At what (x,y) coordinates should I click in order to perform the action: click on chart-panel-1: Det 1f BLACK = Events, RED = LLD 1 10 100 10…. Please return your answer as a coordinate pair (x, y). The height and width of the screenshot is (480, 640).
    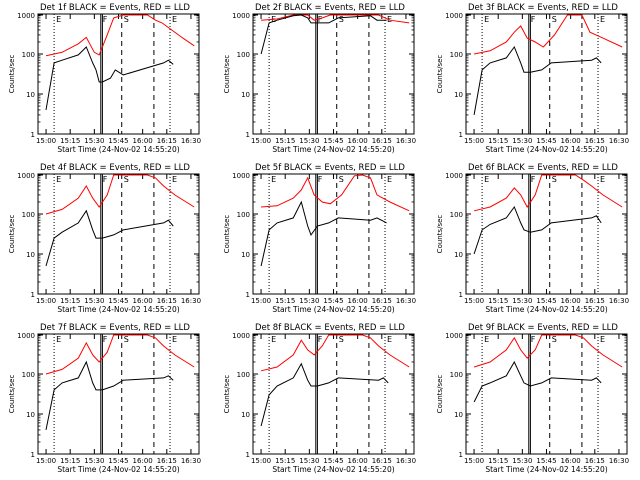
    Looking at the image, I should click on (104, 78).